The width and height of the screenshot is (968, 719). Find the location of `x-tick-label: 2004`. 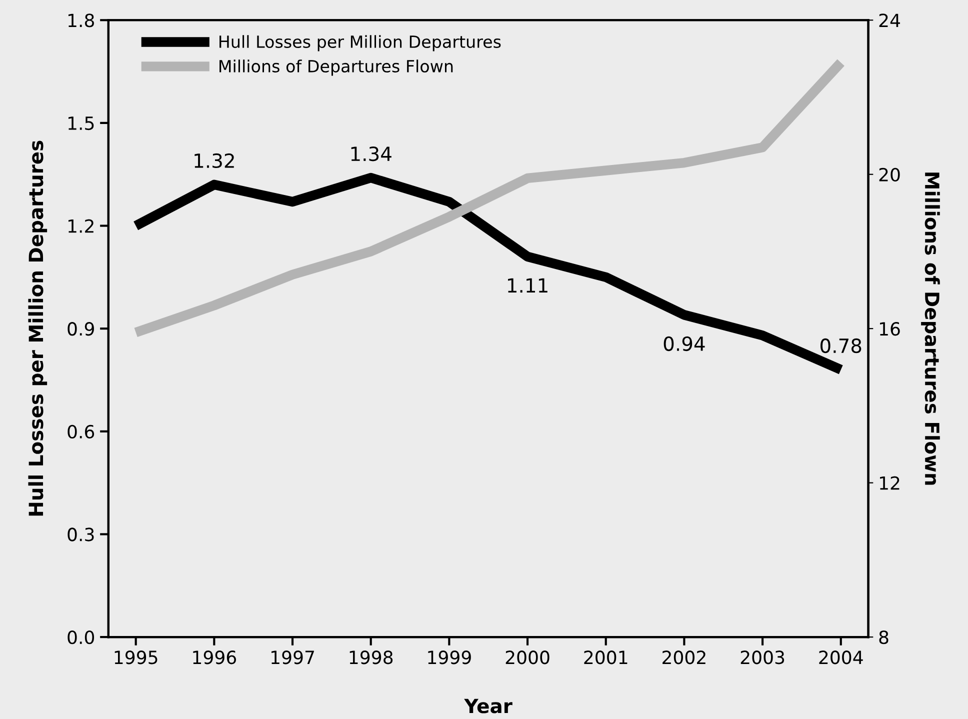

x-tick-label: 2004 is located at coordinates (841, 657).